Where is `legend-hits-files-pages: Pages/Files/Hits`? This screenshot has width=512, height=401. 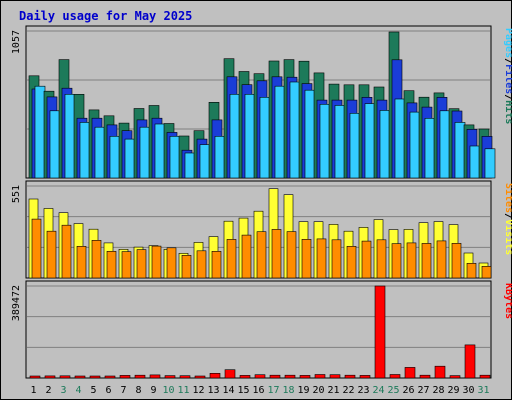
legend-hits-files-pages: Pages/Files/Hits is located at coordinates (507, 76).